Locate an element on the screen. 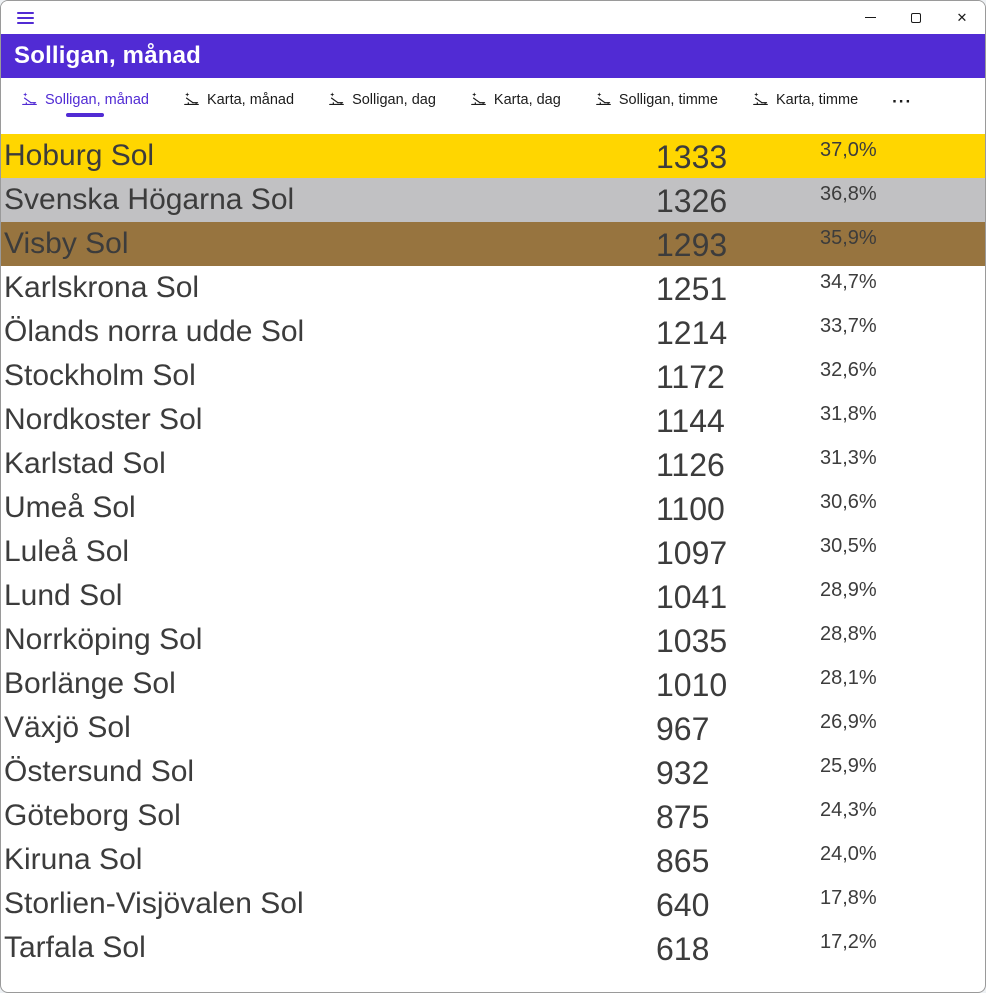  minimize-icon is located at coordinates (870, 17).